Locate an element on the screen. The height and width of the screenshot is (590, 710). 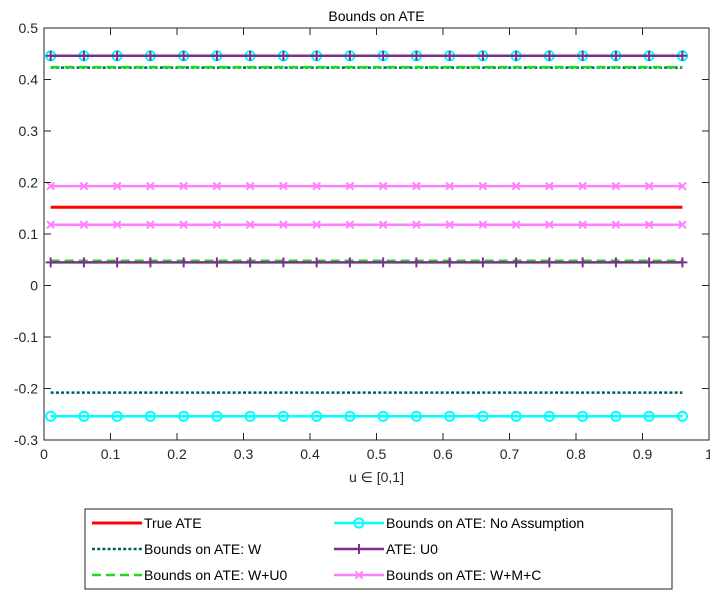
x-tick-label: 0.5 is located at coordinates (377, 454).